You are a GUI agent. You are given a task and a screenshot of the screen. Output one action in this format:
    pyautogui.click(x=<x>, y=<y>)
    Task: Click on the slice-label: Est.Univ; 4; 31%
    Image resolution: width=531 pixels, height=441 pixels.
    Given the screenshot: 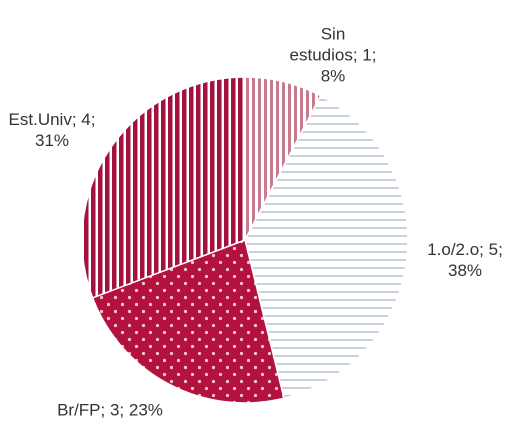 What is the action you would take?
    pyautogui.click(x=52, y=130)
    